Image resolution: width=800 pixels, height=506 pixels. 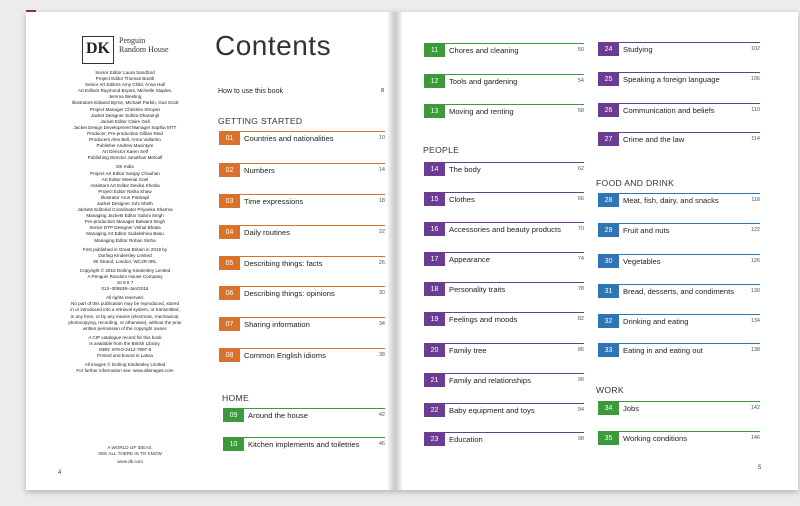 I want to click on section-home: HOME, so click(x=235, y=398).